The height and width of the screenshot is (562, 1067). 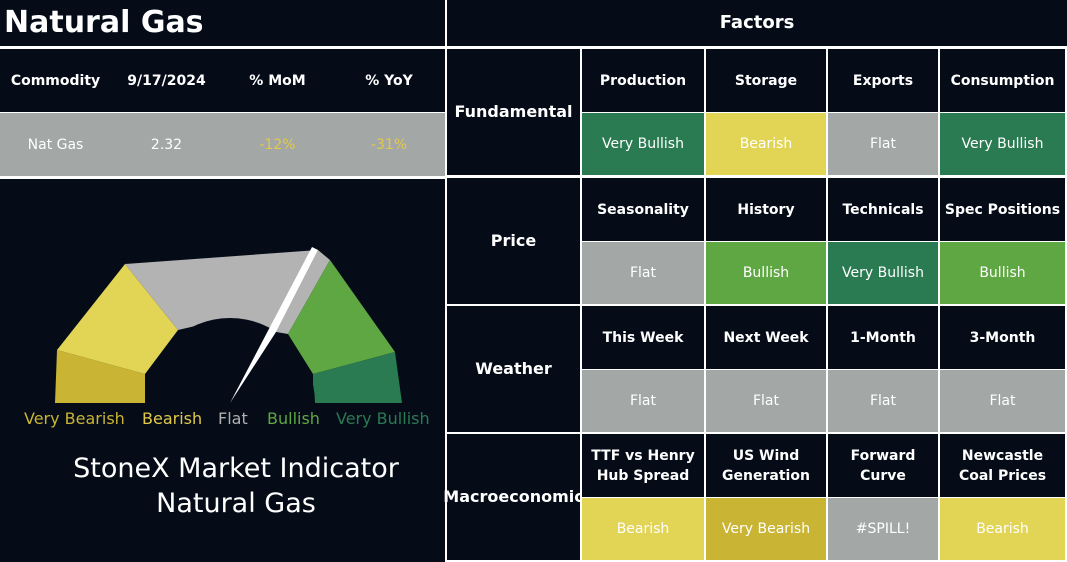 What do you see at coordinates (766, 529) in the screenshot?
I see `factor-value-us-wind-generation: Very Bearish` at bounding box center [766, 529].